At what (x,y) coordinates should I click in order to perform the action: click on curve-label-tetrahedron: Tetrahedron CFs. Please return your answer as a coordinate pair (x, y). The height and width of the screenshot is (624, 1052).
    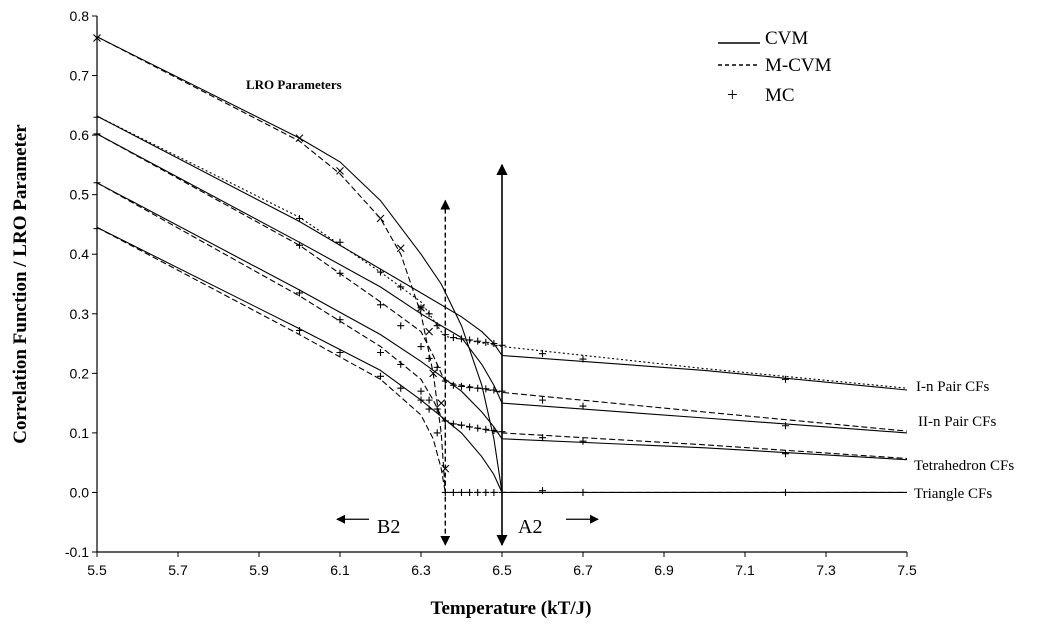
    Looking at the image, I should click on (964, 466).